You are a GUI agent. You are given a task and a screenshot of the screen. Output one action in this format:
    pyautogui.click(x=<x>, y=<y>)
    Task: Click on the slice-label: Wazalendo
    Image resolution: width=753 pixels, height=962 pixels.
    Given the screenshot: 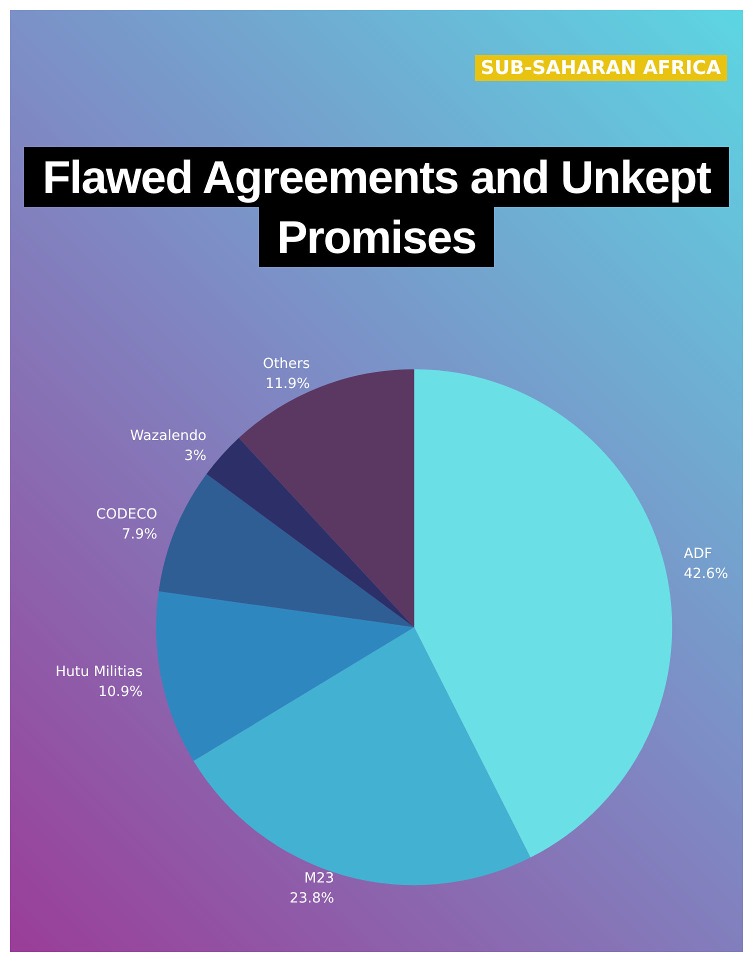 What is the action you would take?
    pyautogui.click(x=168, y=436)
    